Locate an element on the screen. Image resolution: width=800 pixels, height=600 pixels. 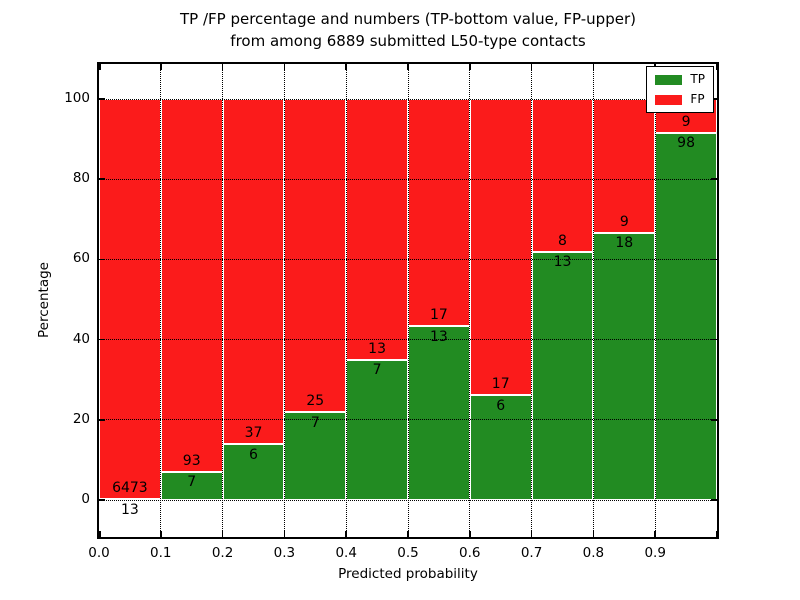
y-tick-label: 80 is located at coordinates (81, 178).